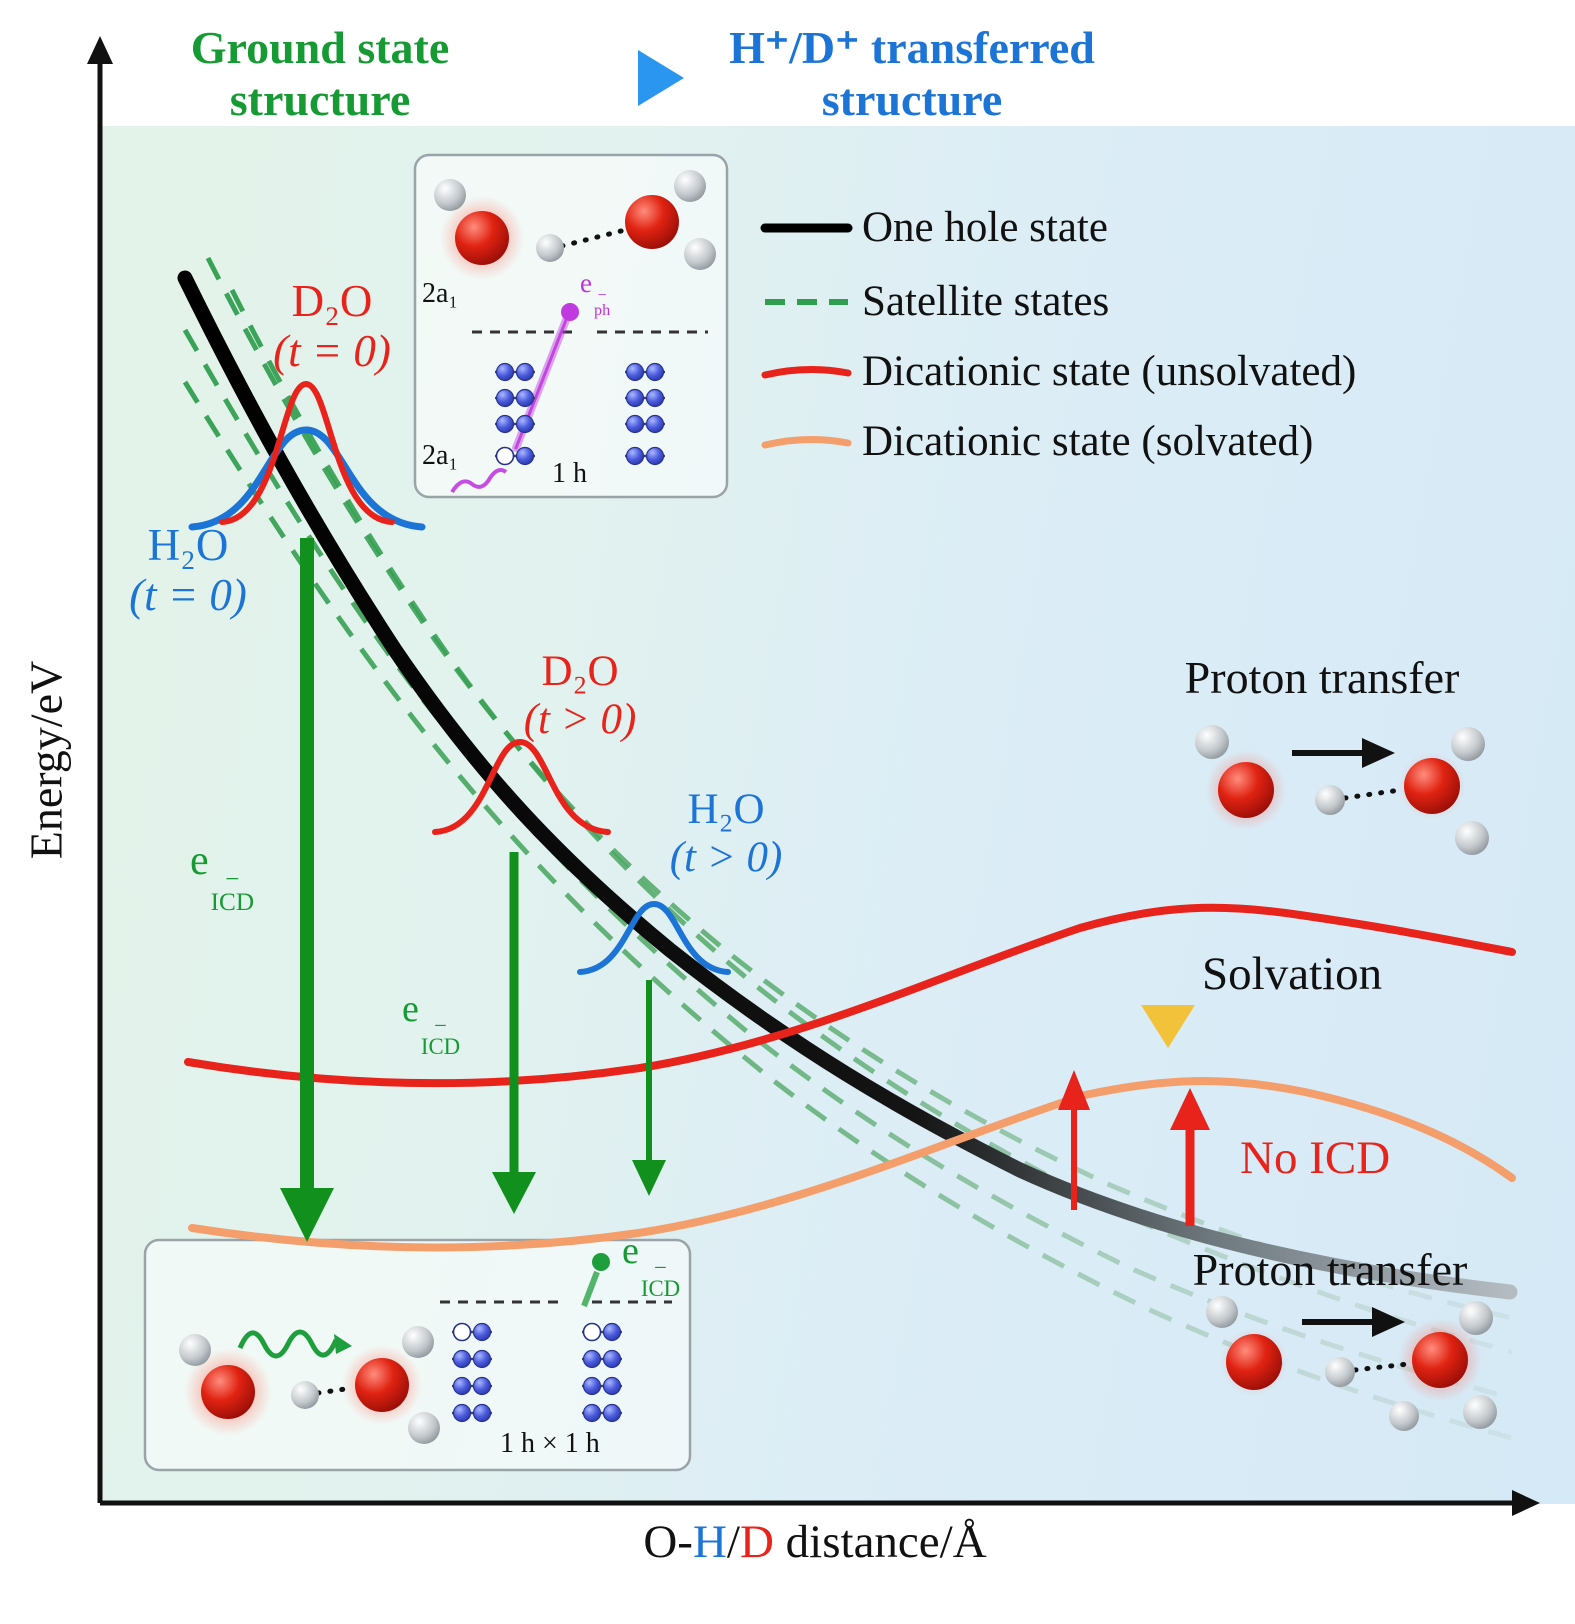 The image size is (1575, 1624). What do you see at coordinates (1292, 974) in the screenshot?
I see `solvation-label: Solvation` at bounding box center [1292, 974].